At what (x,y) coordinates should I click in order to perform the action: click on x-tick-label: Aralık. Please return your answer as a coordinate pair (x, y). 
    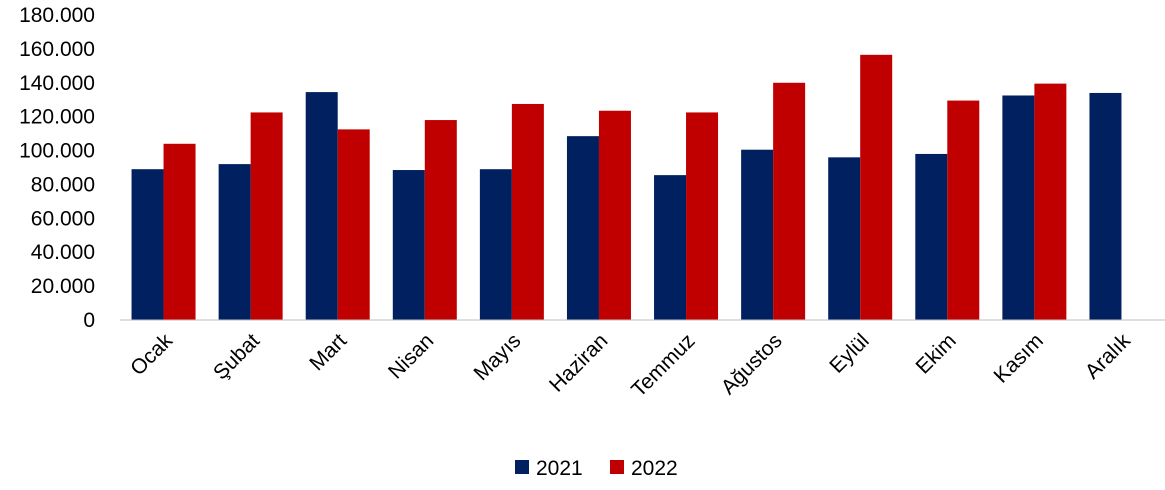
    Looking at the image, I should click on (1108, 356).